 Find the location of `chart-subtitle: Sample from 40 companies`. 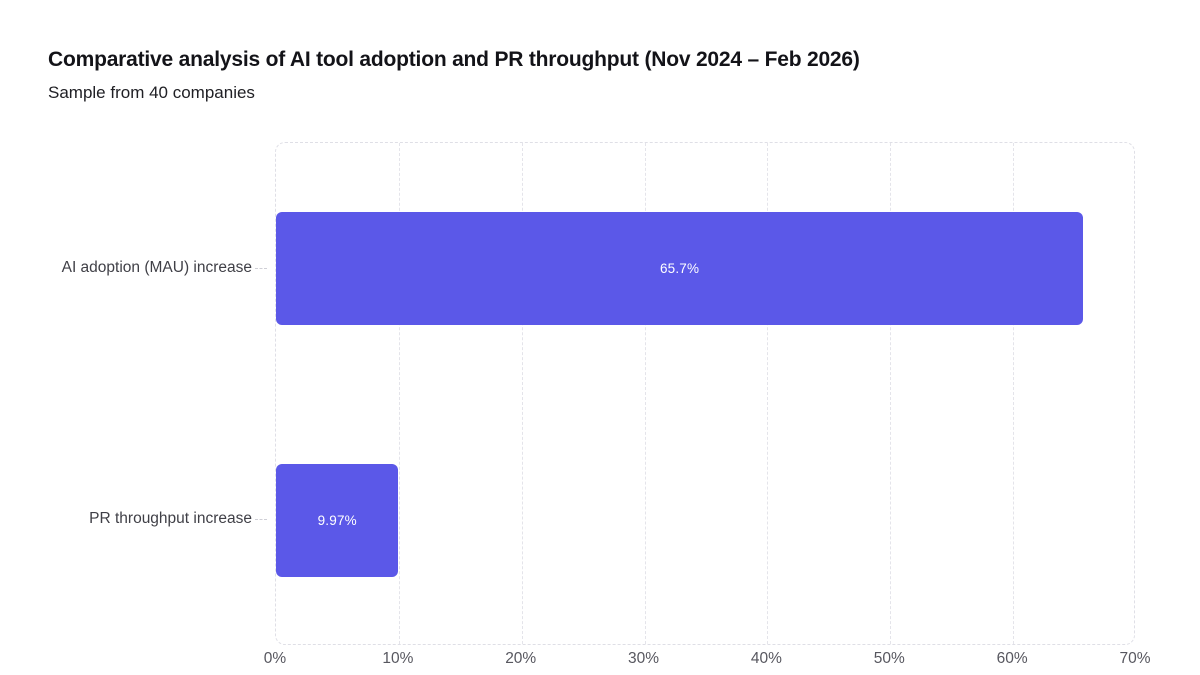

chart-subtitle: Sample from 40 companies is located at coordinates (151, 92).